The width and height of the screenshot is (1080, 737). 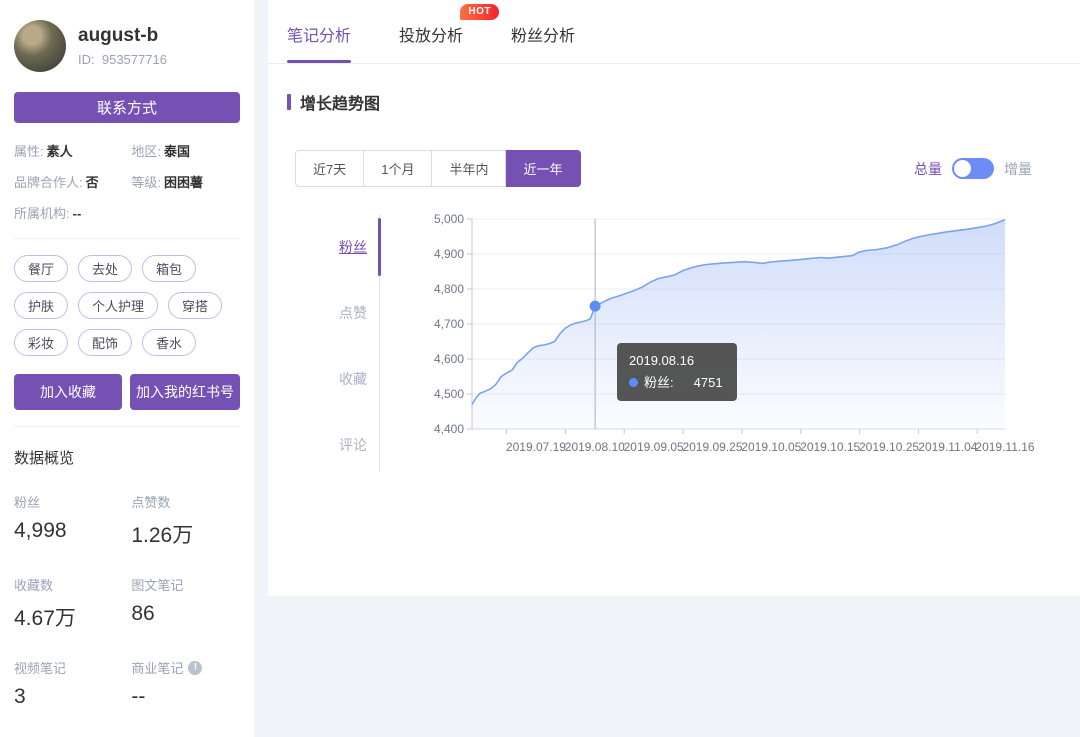 I want to click on profile-info-item: 地区: 泰国, so click(x=185, y=150).